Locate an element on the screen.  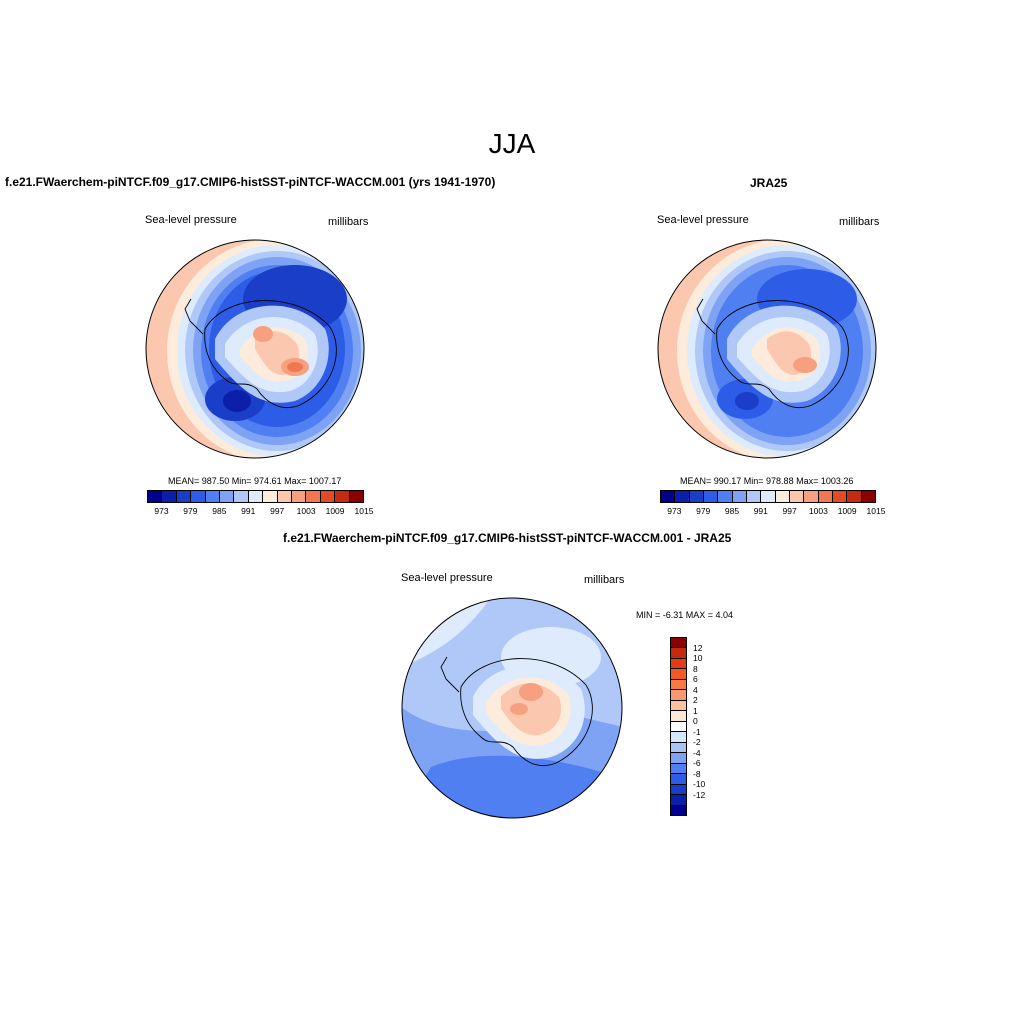
diff-colorbar-tick-label: -2 is located at coordinates (697, 742).